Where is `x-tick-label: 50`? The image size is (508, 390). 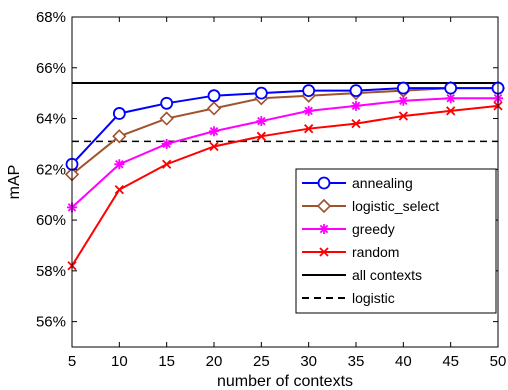 x-tick-label: 50 is located at coordinates (498, 361).